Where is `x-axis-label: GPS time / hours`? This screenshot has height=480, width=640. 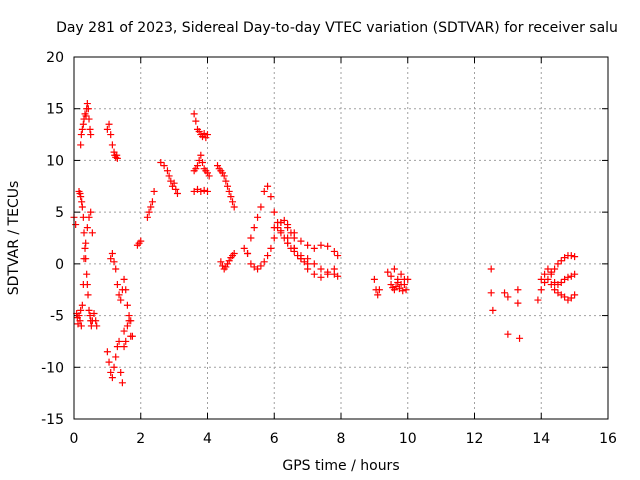 x-axis-label: GPS time / hours is located at coordinates (340, 466).